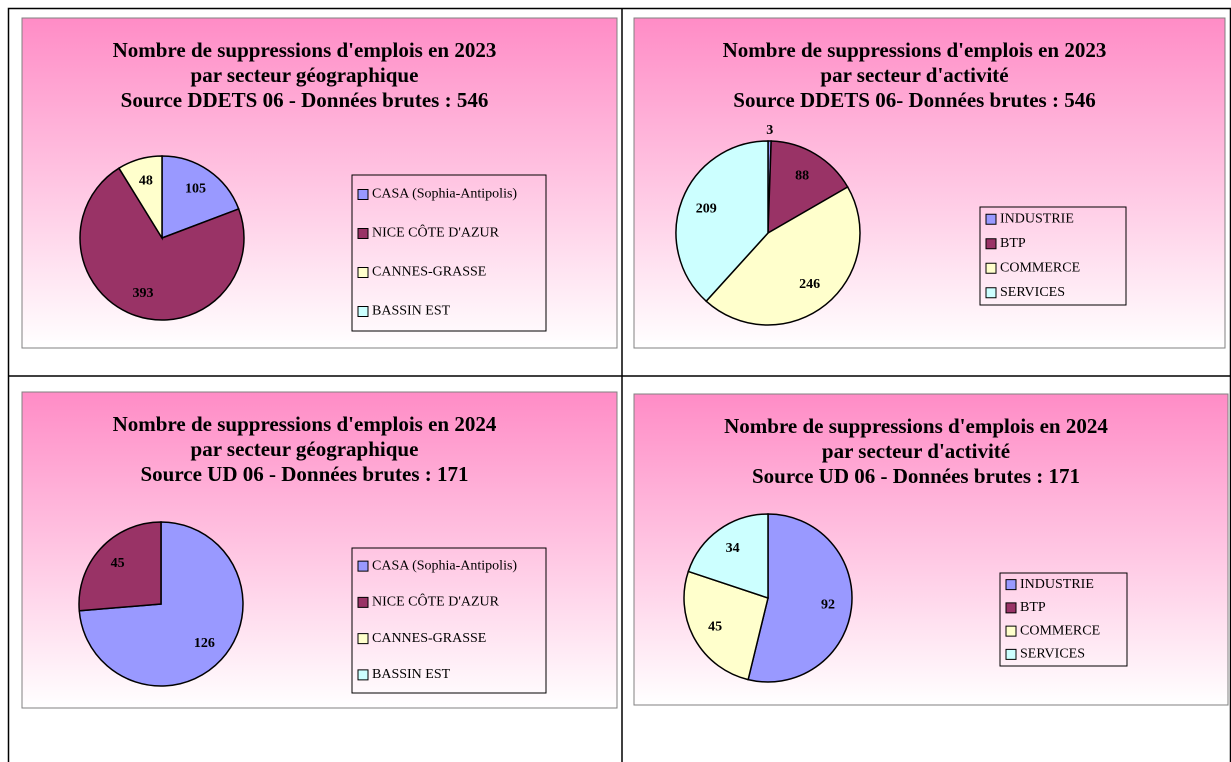 The height and width of the screenshot is (762, 1231). What do you see at coordinates (146, 180) in the screenshot?
I see `data-label: 48` at bounding box center [146, 180].